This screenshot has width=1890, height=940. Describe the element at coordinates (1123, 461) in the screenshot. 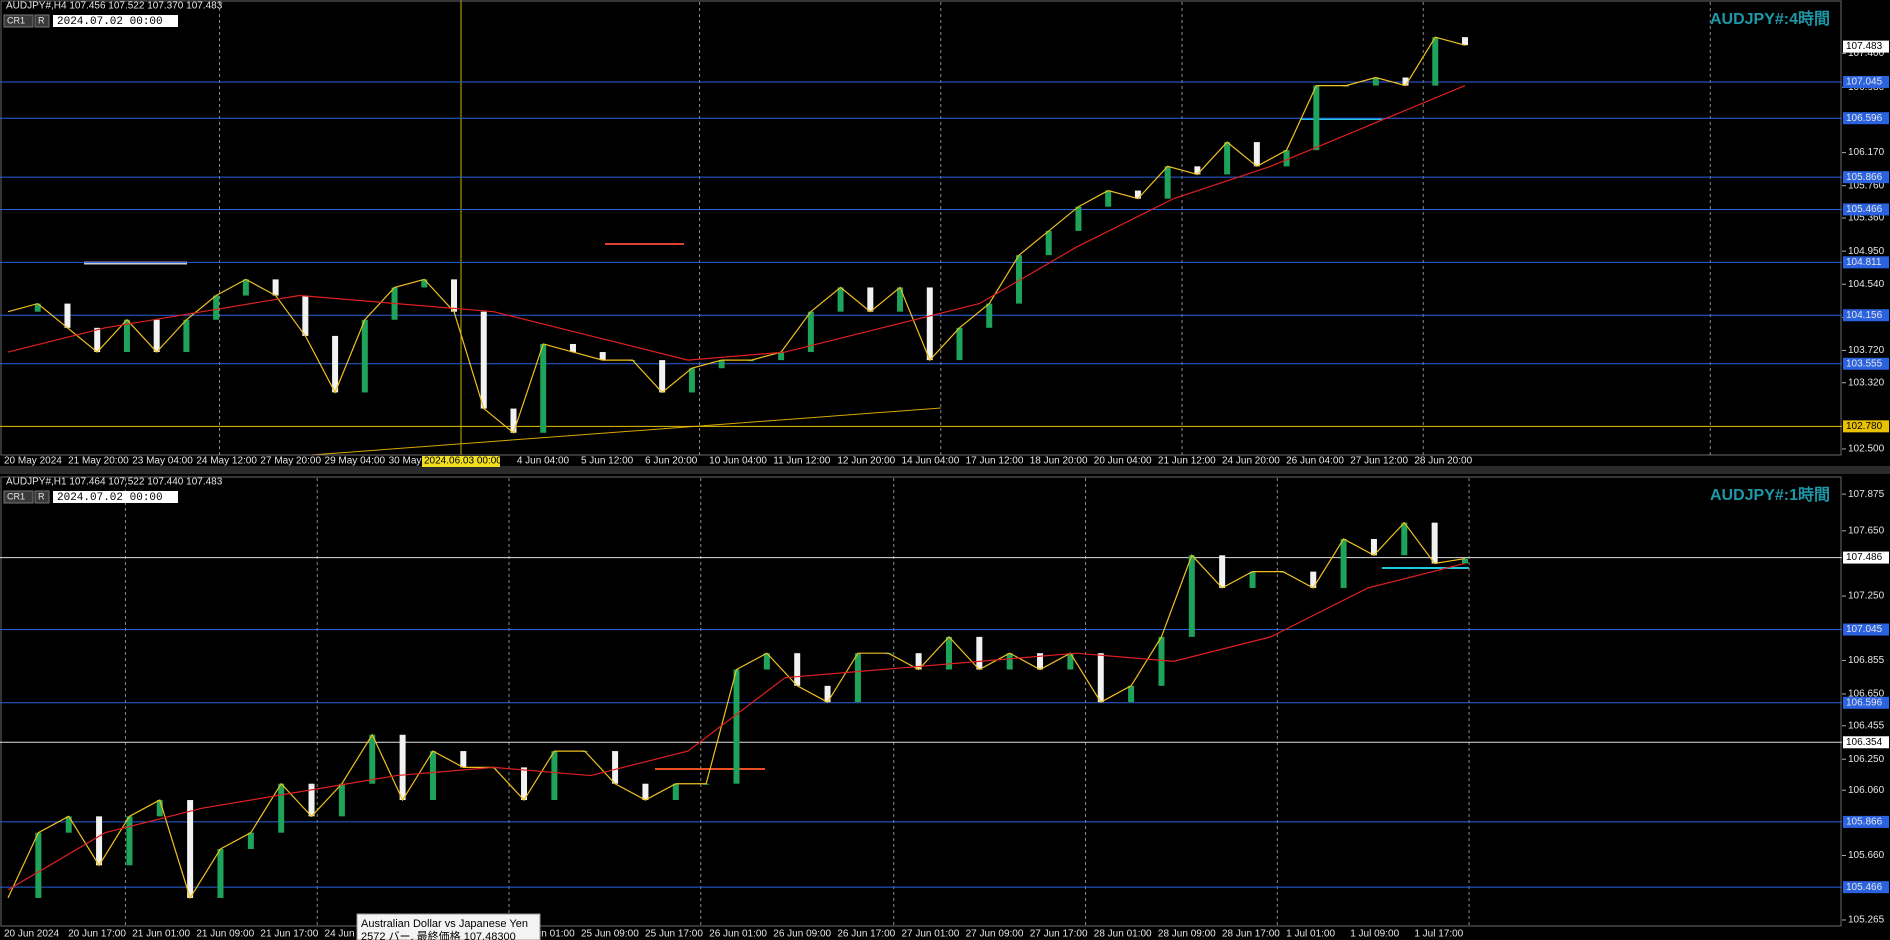

I see `time-label: 20 Jun 04:00` at that location.